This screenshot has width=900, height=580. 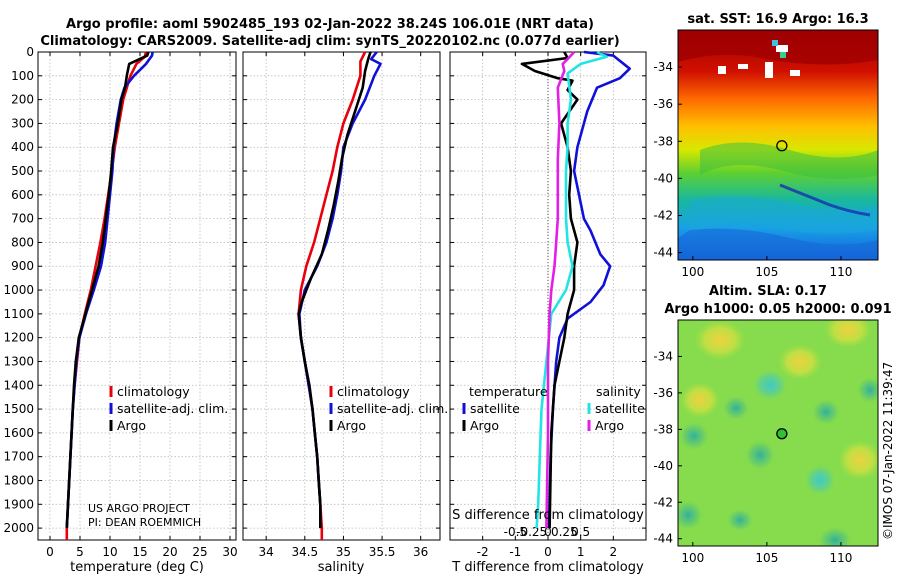 I want to click on x-tick-label: -1, so click(x=515, y=552).